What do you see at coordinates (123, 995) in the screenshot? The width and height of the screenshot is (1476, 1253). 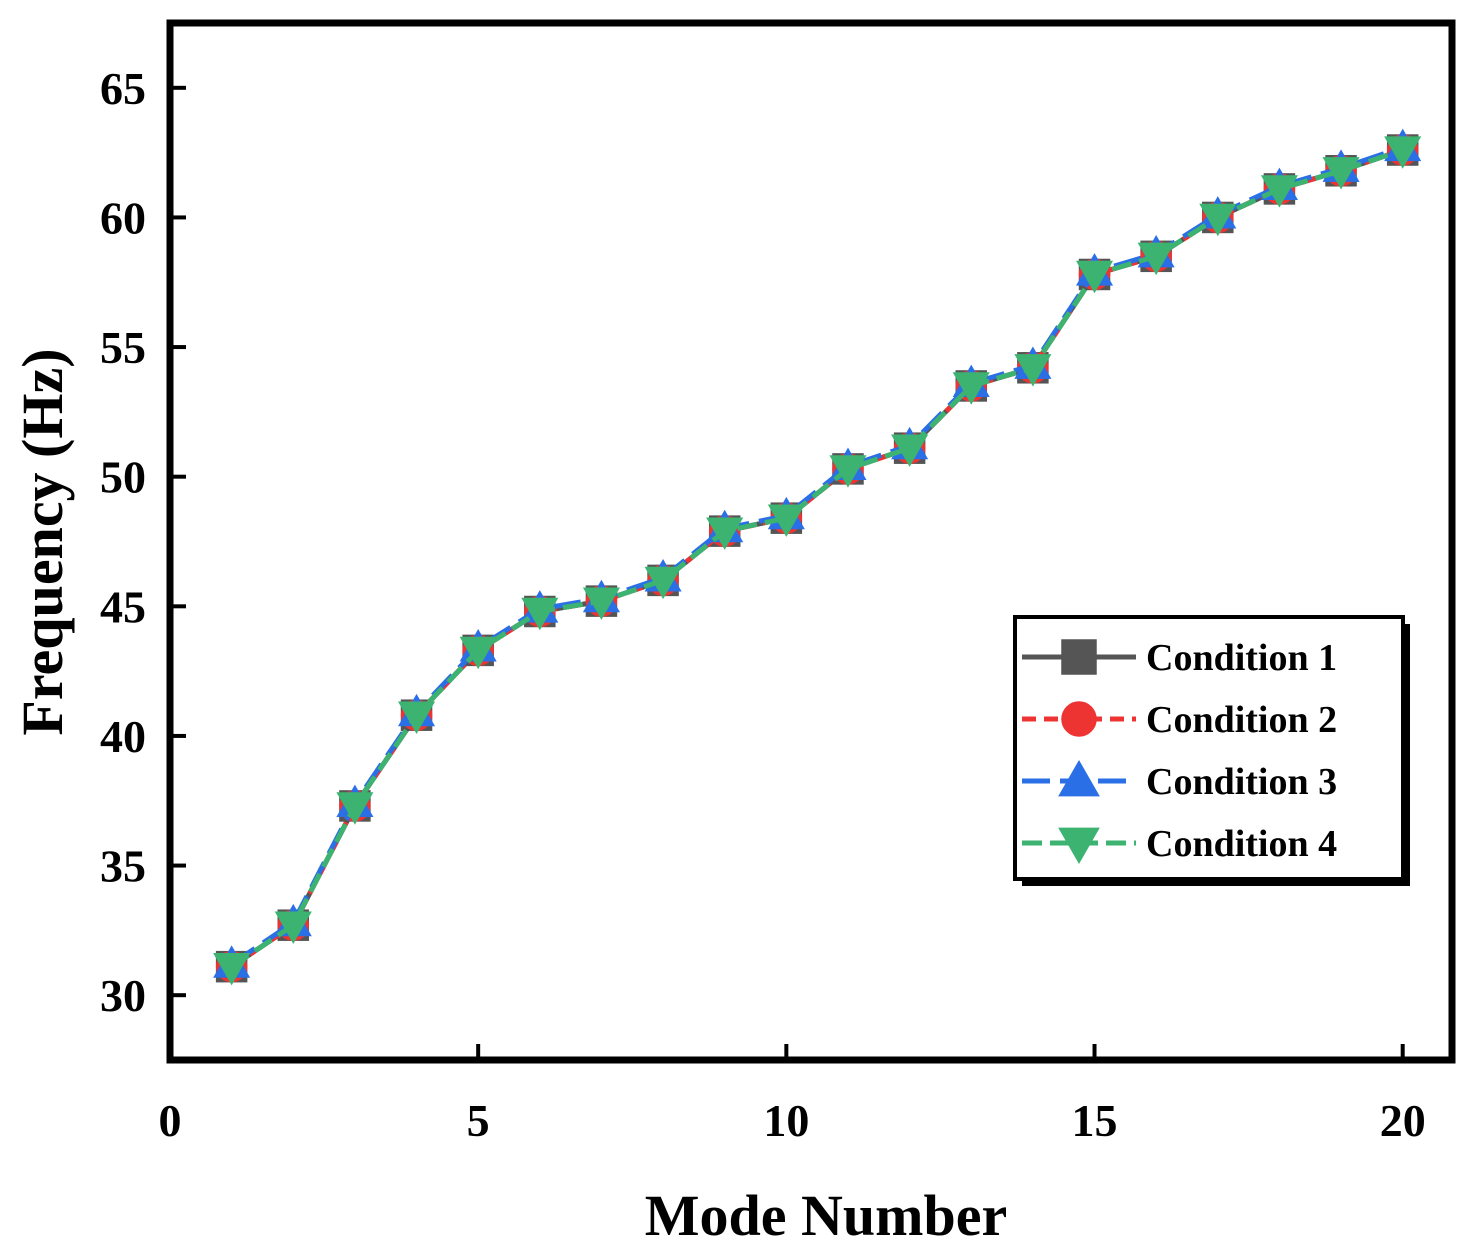 I see `y-tick-label: 30` at bounding box center [123, 995].